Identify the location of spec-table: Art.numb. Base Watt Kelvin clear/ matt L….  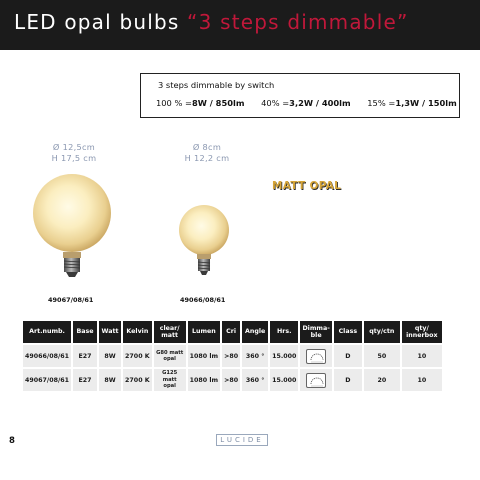
(232, 356).